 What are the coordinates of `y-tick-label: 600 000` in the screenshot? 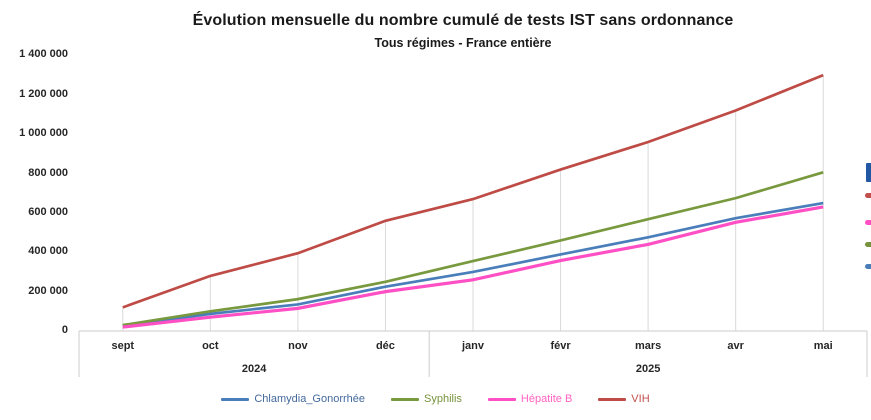 It's located at (48, 211).